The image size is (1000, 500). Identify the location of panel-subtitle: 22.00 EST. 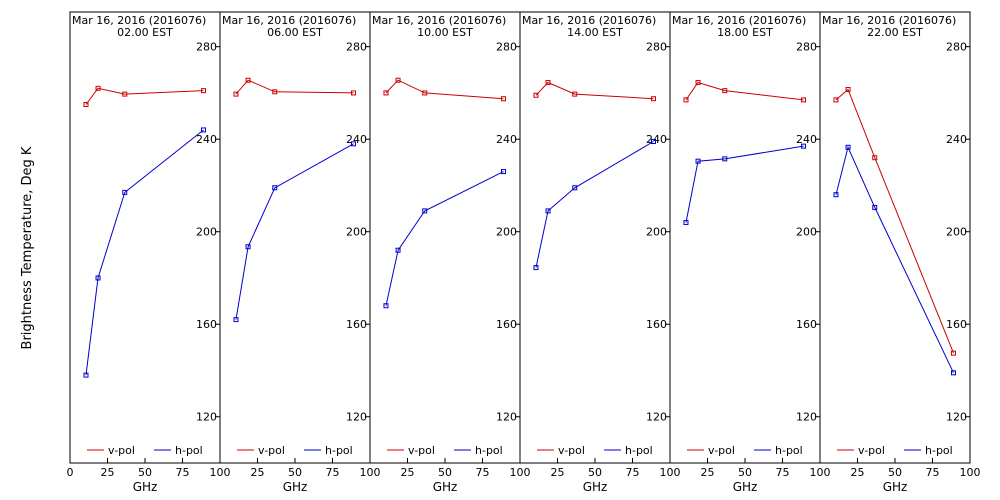
(895, 32).